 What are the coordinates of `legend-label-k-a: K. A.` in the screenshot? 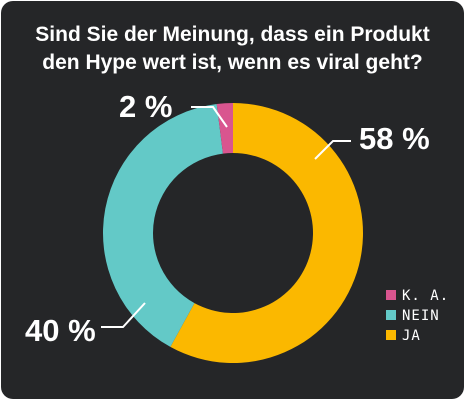 It's located at (425, 296).